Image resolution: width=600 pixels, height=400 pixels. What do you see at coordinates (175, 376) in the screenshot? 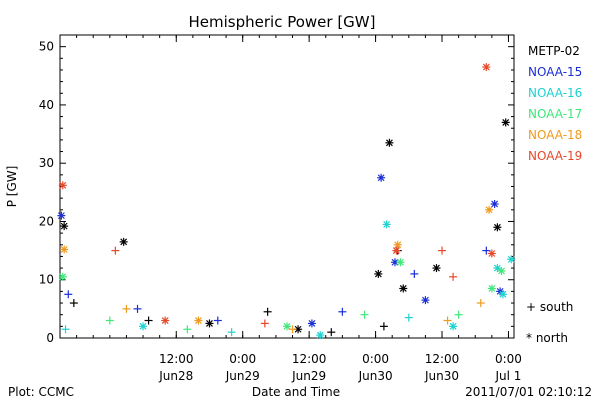
I see `x-tick-label-date: Jun28` at bounding box center [175, 376].